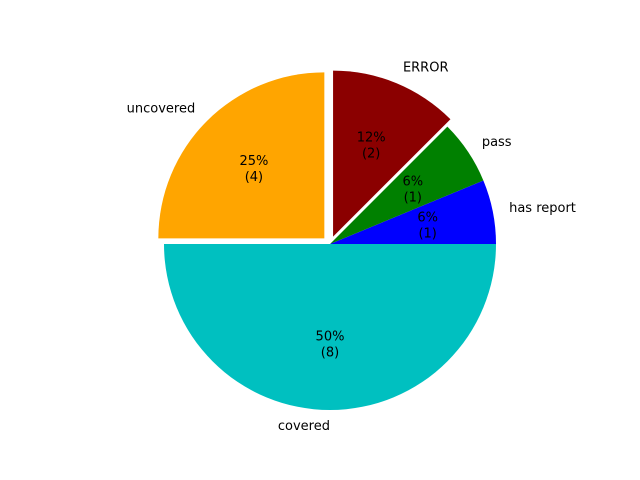 This screenshot has width=640, height=480. I want to click on pie-slice-pass, so click(407, 185).